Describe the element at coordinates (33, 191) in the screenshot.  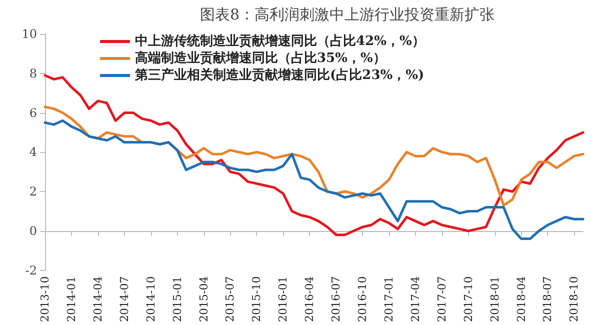
I see `y-tick-label: 2` at that location.